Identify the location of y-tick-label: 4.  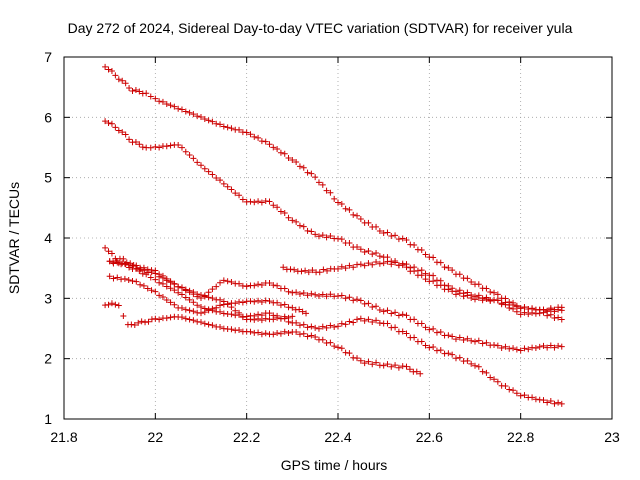
(48, 238).